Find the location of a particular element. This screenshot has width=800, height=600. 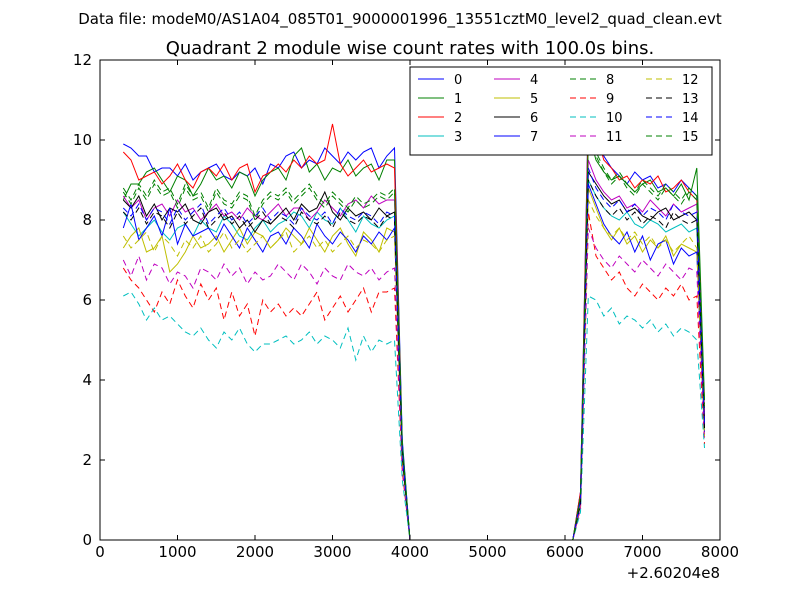

legend-label-3: 3 is located at coordinates (458, 137).